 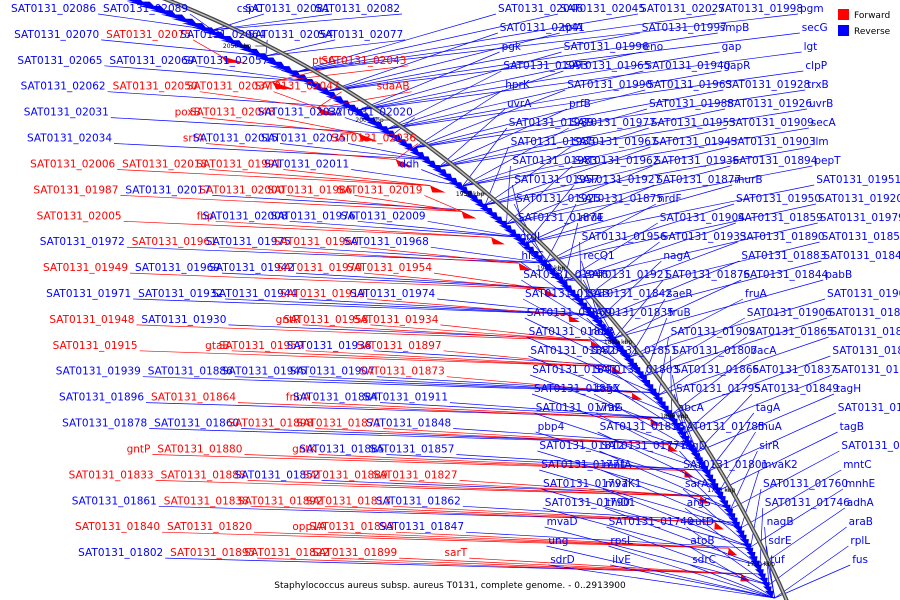 What do you see at coordinates (558, 199) in the screenshot?
I see `feature-label-sat0131_01925: SAT0131_01925` at bounding box center [558, 199].